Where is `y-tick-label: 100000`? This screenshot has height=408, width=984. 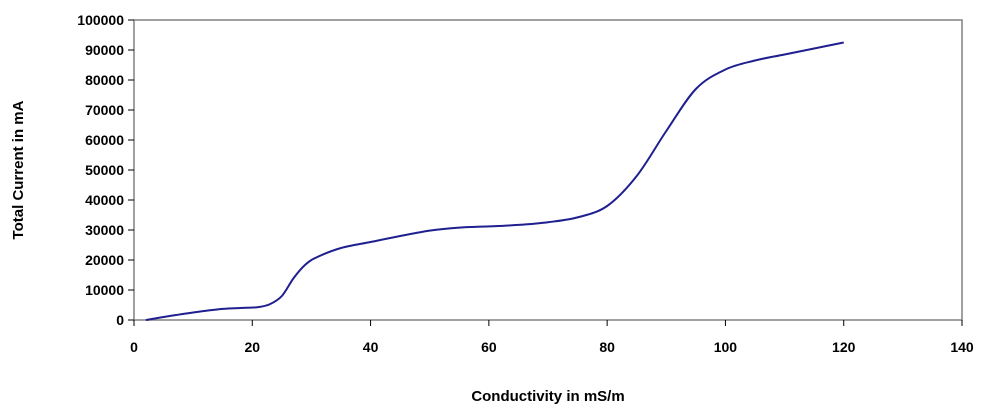 y-tick-label: 100000 is located at coordinates (100, 20).